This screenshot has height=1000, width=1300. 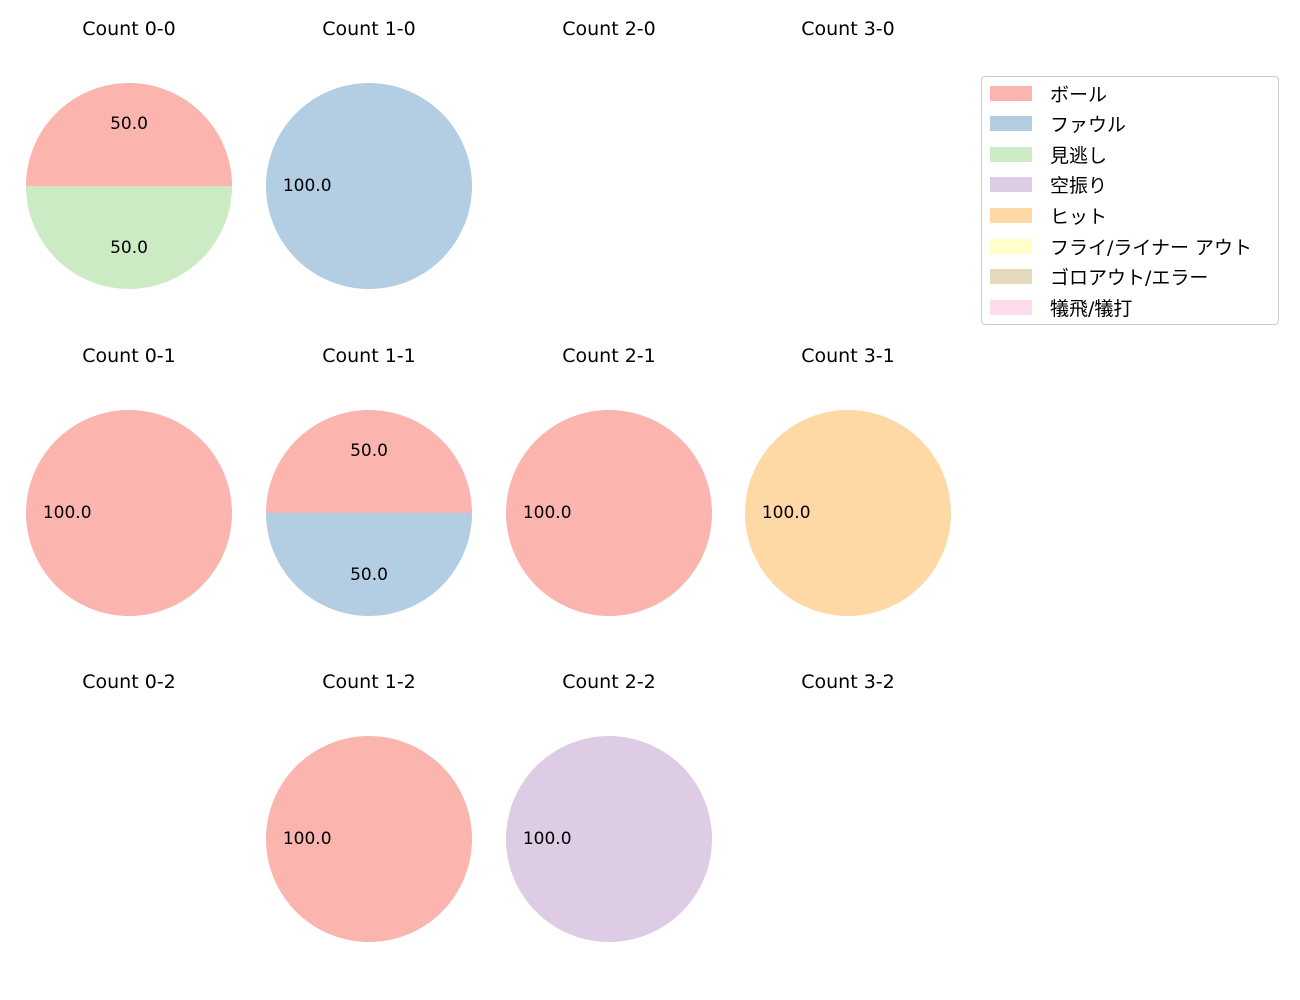 I want to click on pie-panel: Count 3-2, so click(x=848, y=682).